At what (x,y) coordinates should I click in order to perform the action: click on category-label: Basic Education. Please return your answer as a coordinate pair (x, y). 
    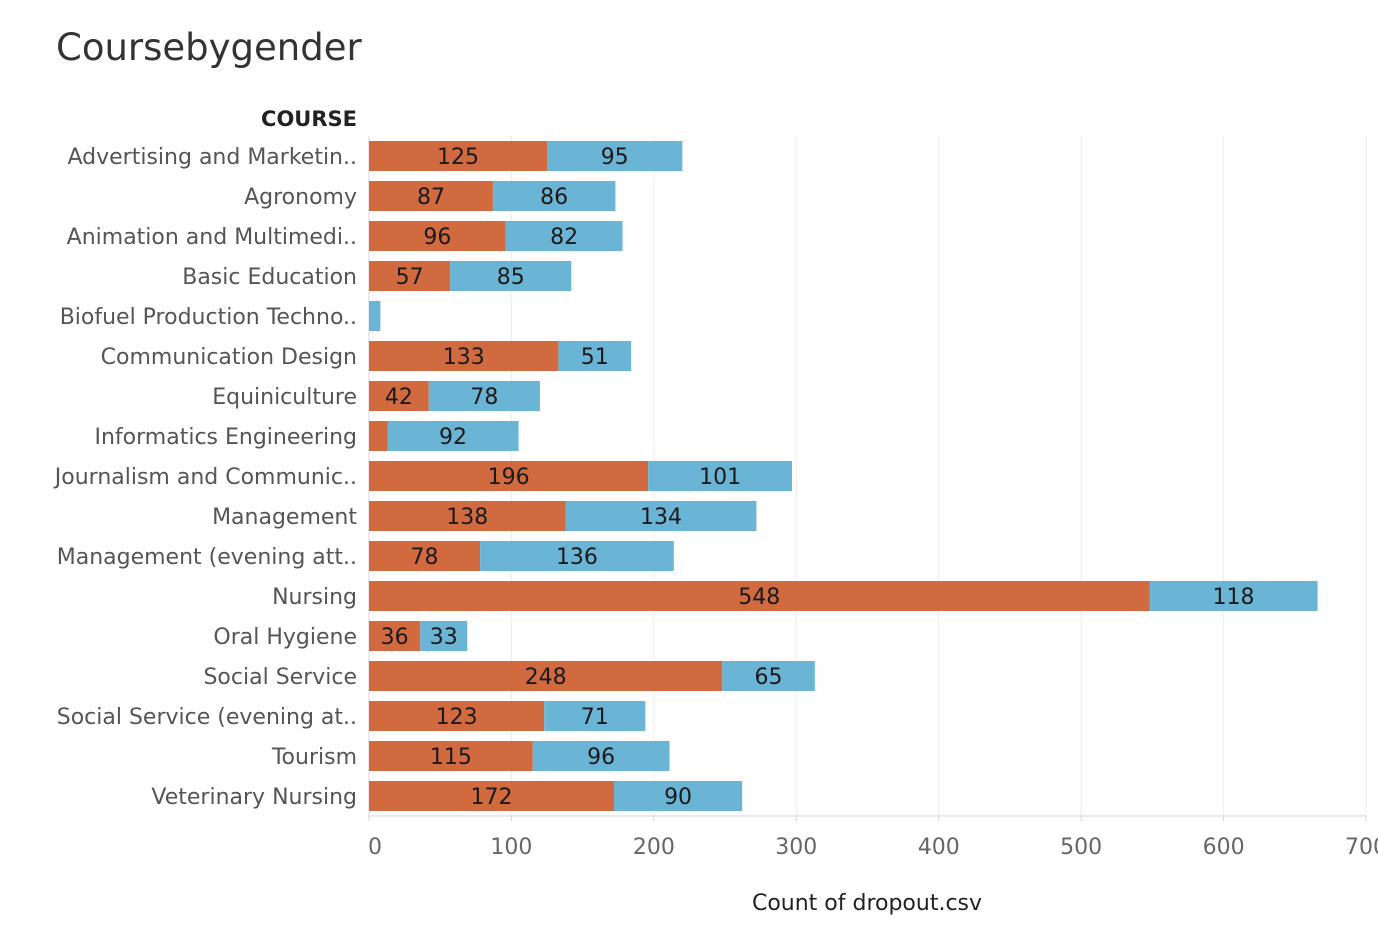
    Looking at the image, I should click on (269, 277).